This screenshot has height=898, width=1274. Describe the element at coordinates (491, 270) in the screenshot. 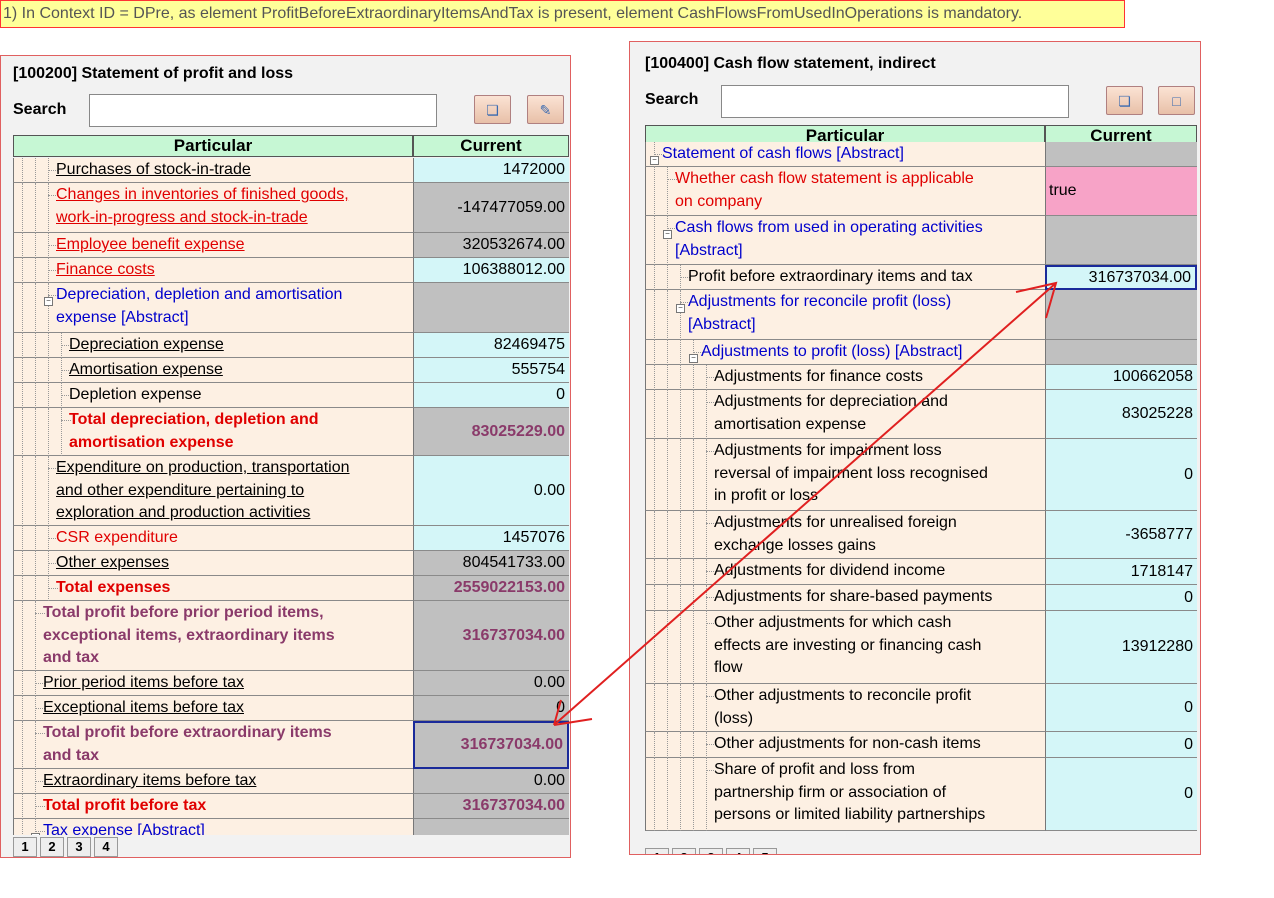

I see `value-cell: 106388012.00` at that location.